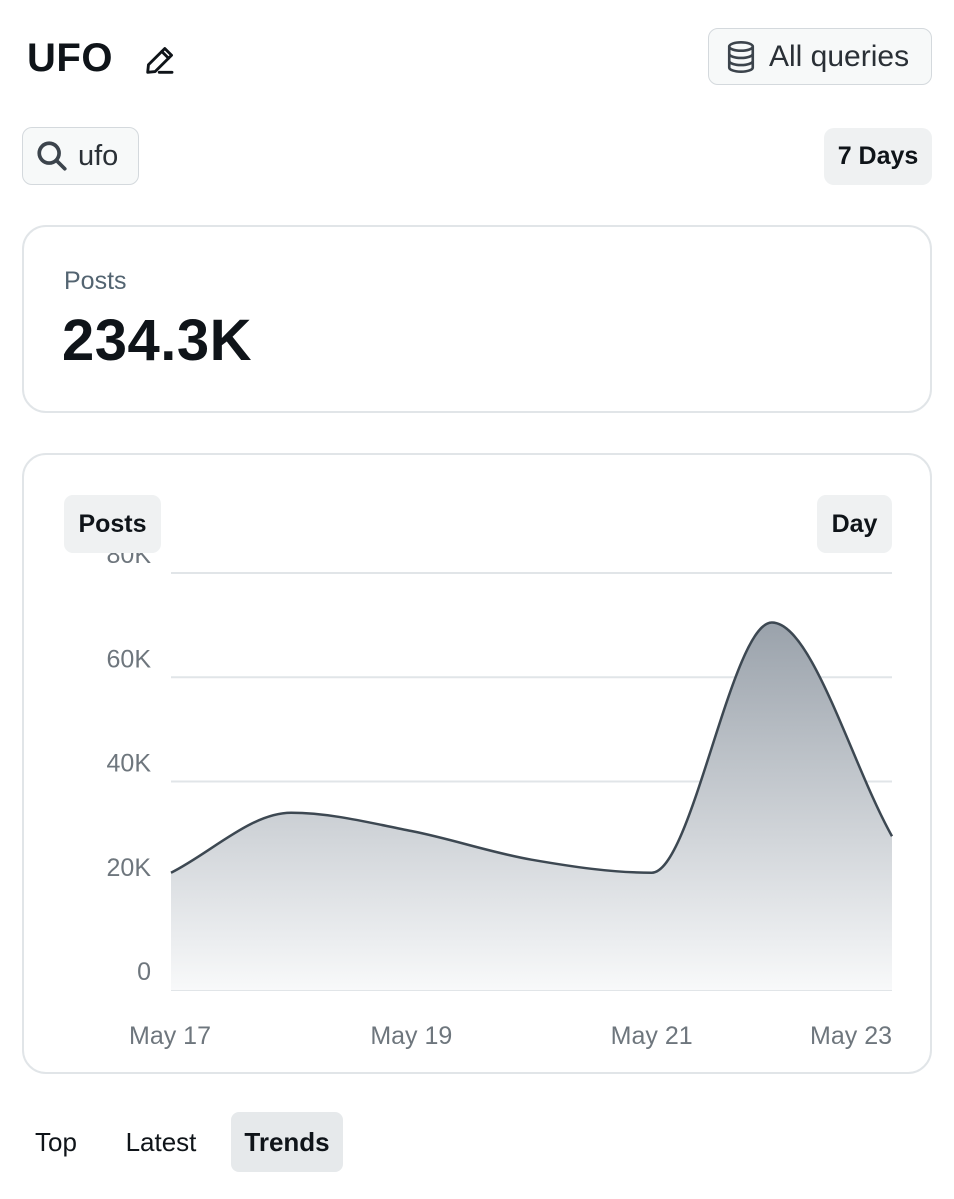 This screenshot has height=1199, width=954. What do you see at coordinates (161, 1141) in the screenshot?
I see `tab-latest: Latest` at bounding box center [161, 1141].